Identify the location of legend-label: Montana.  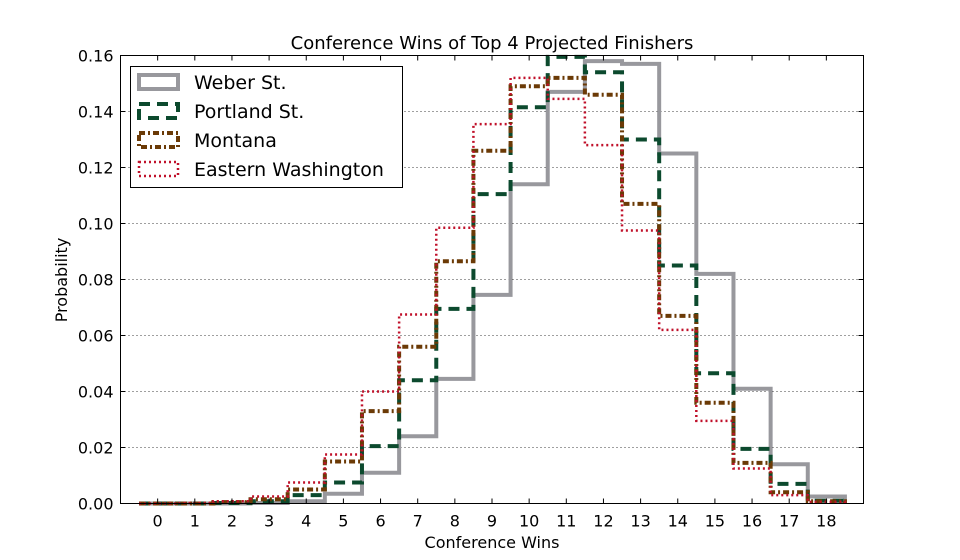
(235, 141).